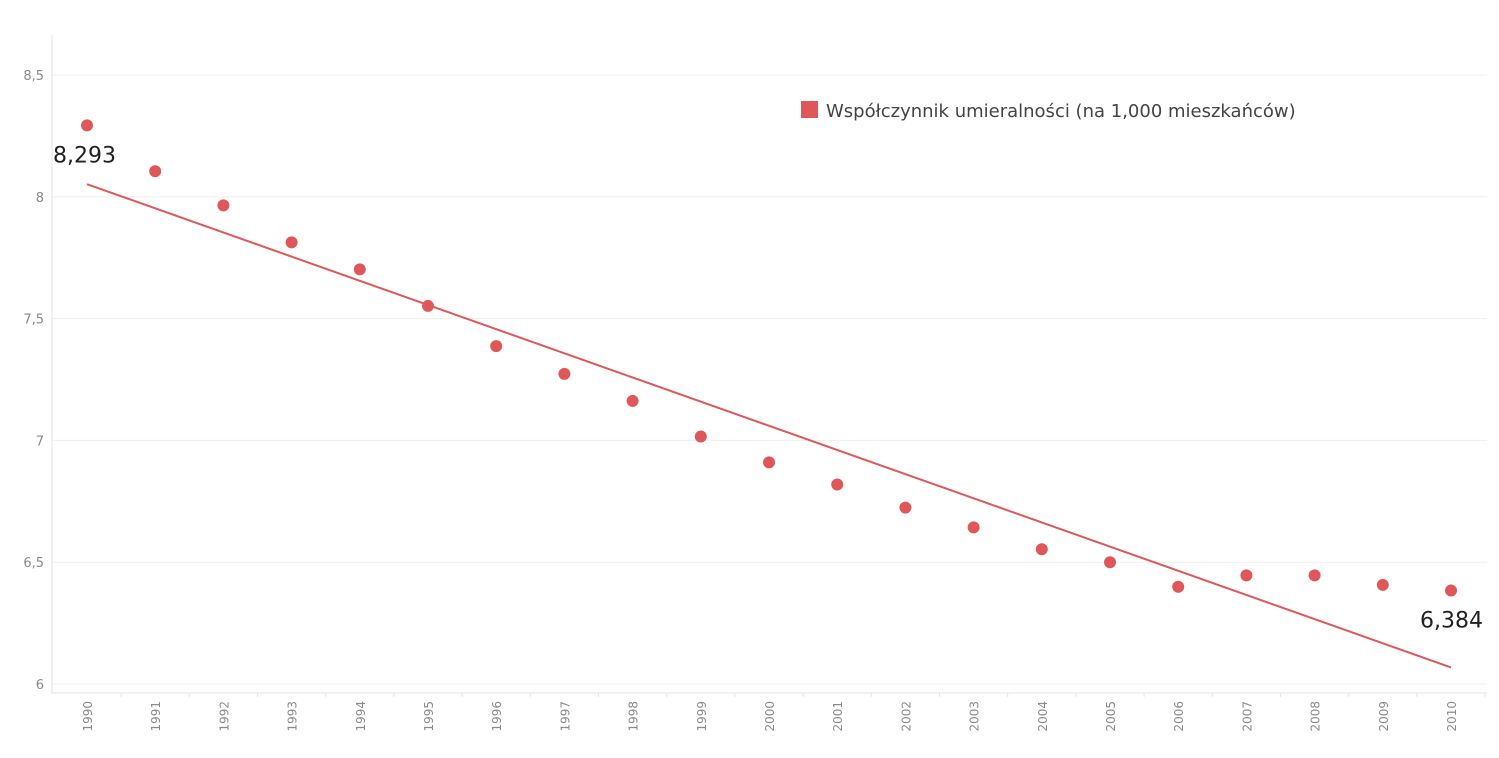 This screenshot has height=758, width=1499. Describe the element at coordinates (634, 716) in the screenshot. I see `x-tick-label: 1998` at that location.